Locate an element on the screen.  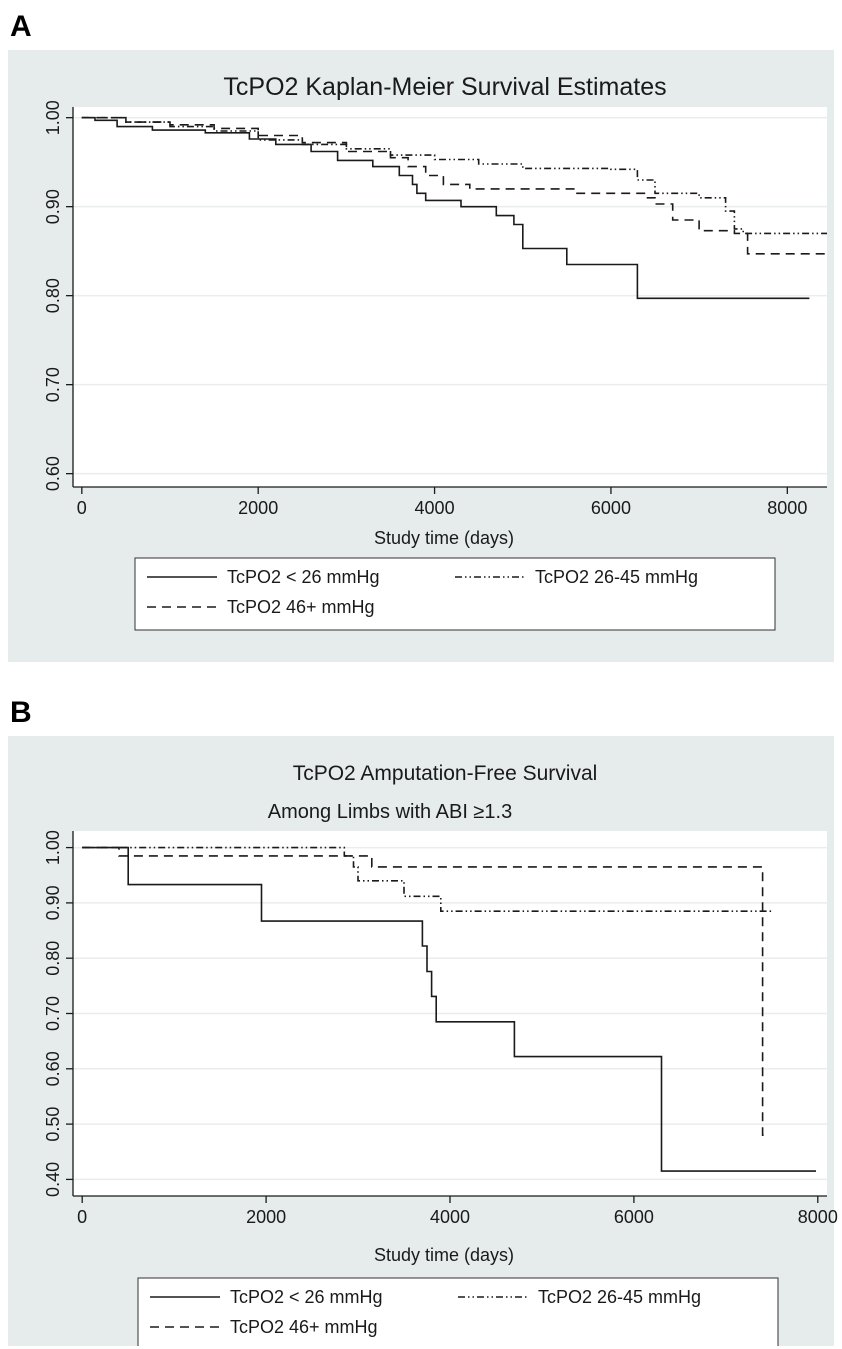
y-tick-label: 0.40 is located at coordinates (53, 1179).